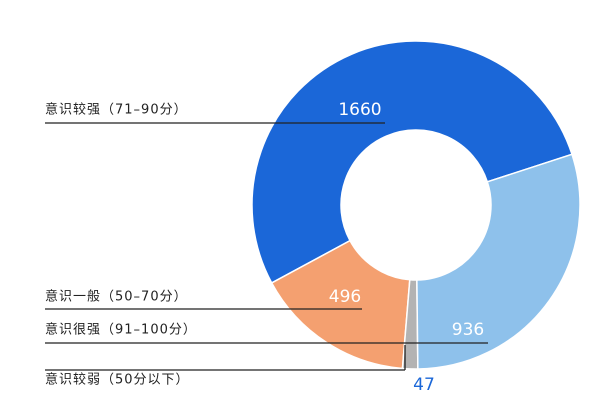 The width and height of the screenshot is (600, 400). I want to click on value-label: 936, so click(468, 330).